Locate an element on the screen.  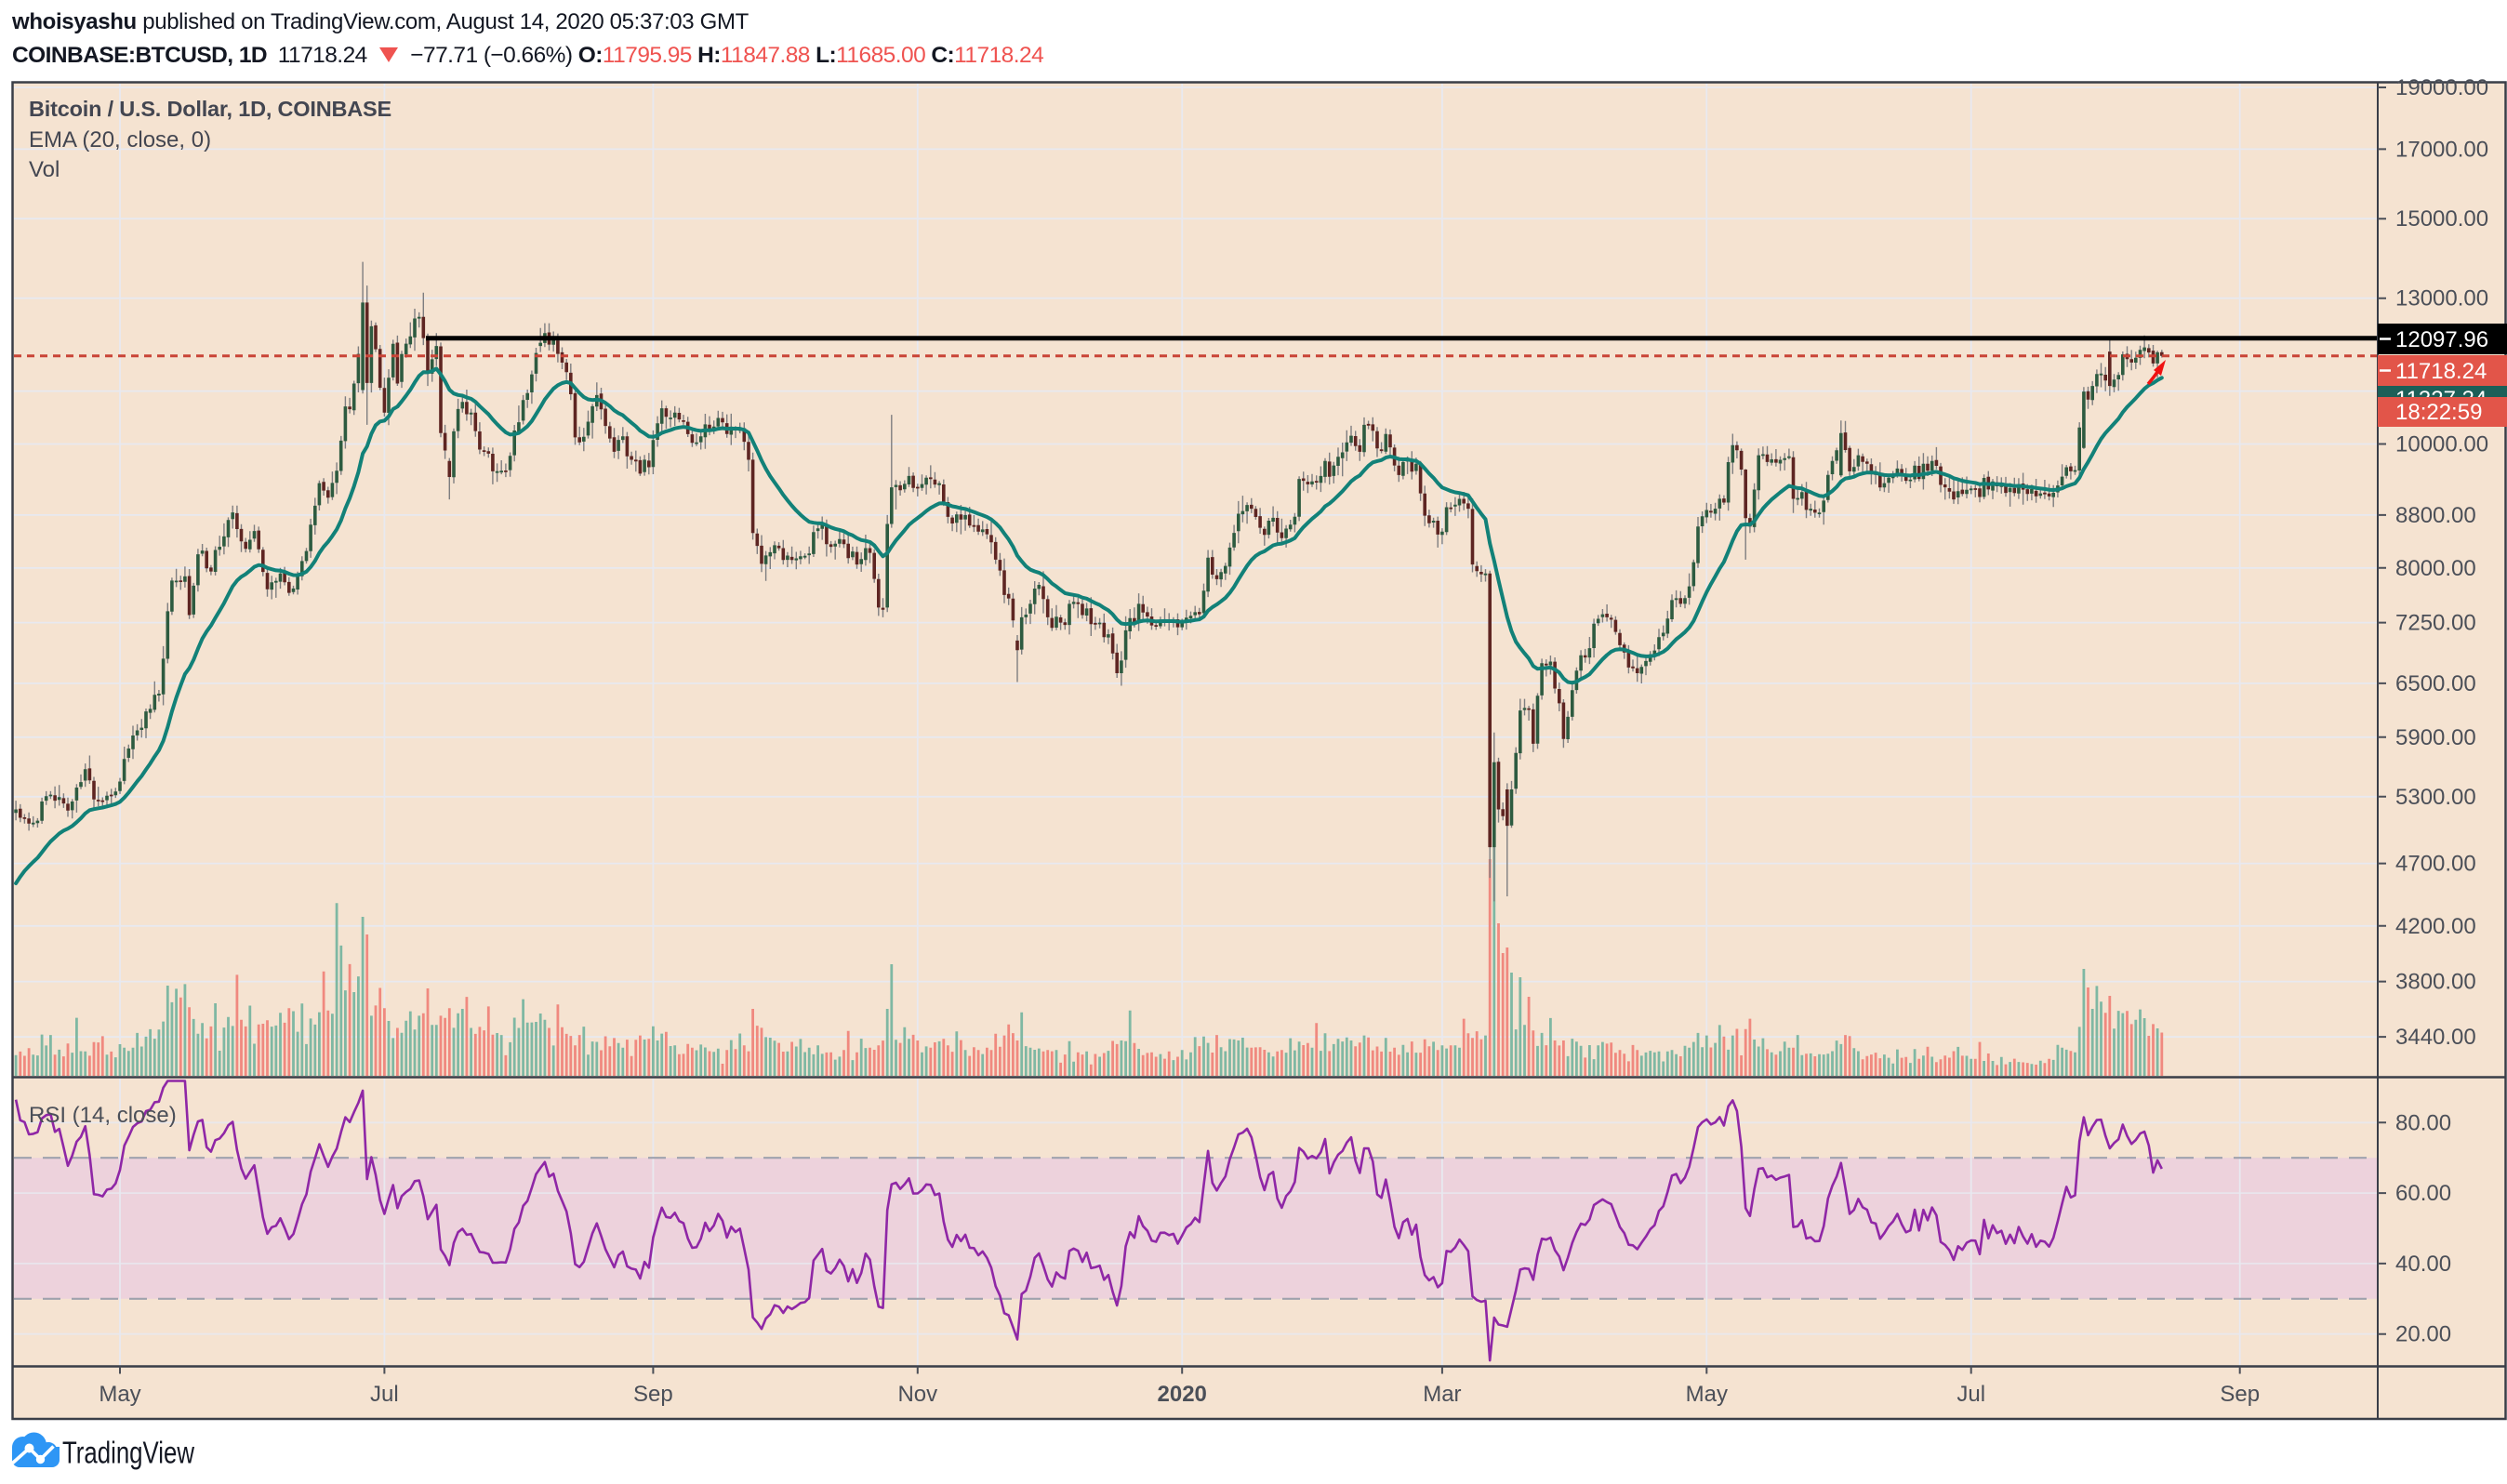
svg-text: RSI (14, close) is located at coordinates (103, 1115).